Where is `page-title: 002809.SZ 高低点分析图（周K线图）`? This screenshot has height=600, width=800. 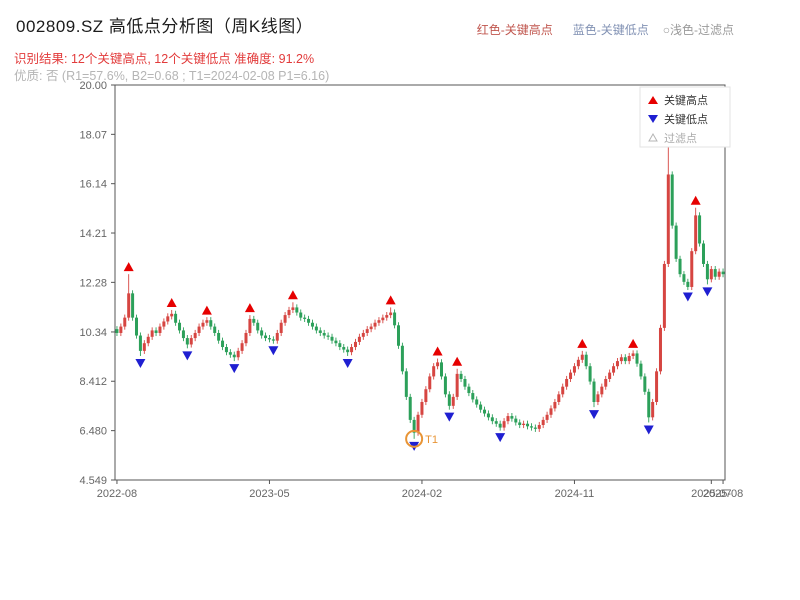
page-title: 002809.SZ 高低点分析图（周K线图） is located at coordinates (165, 26).